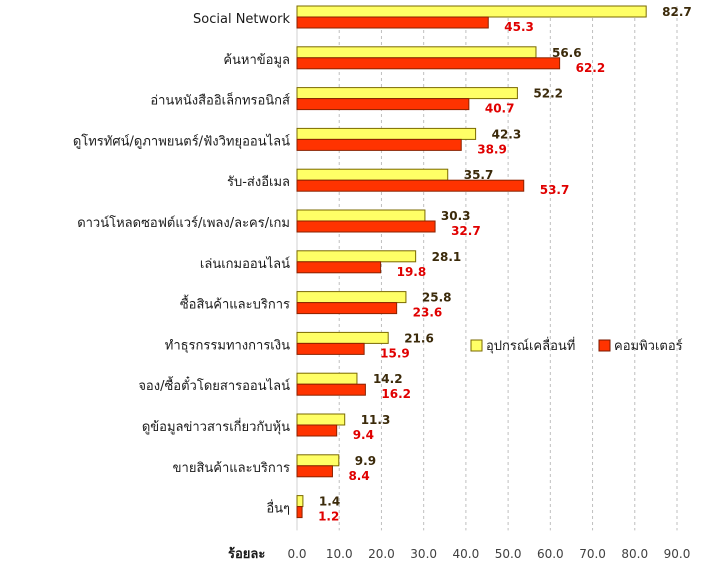 The width and height of the screenshot is (712, 569). What do you see at coordinates (634, 554) in the screenshot?
I see `x-tick-label: 80.0` at bounding box center [634, 554].